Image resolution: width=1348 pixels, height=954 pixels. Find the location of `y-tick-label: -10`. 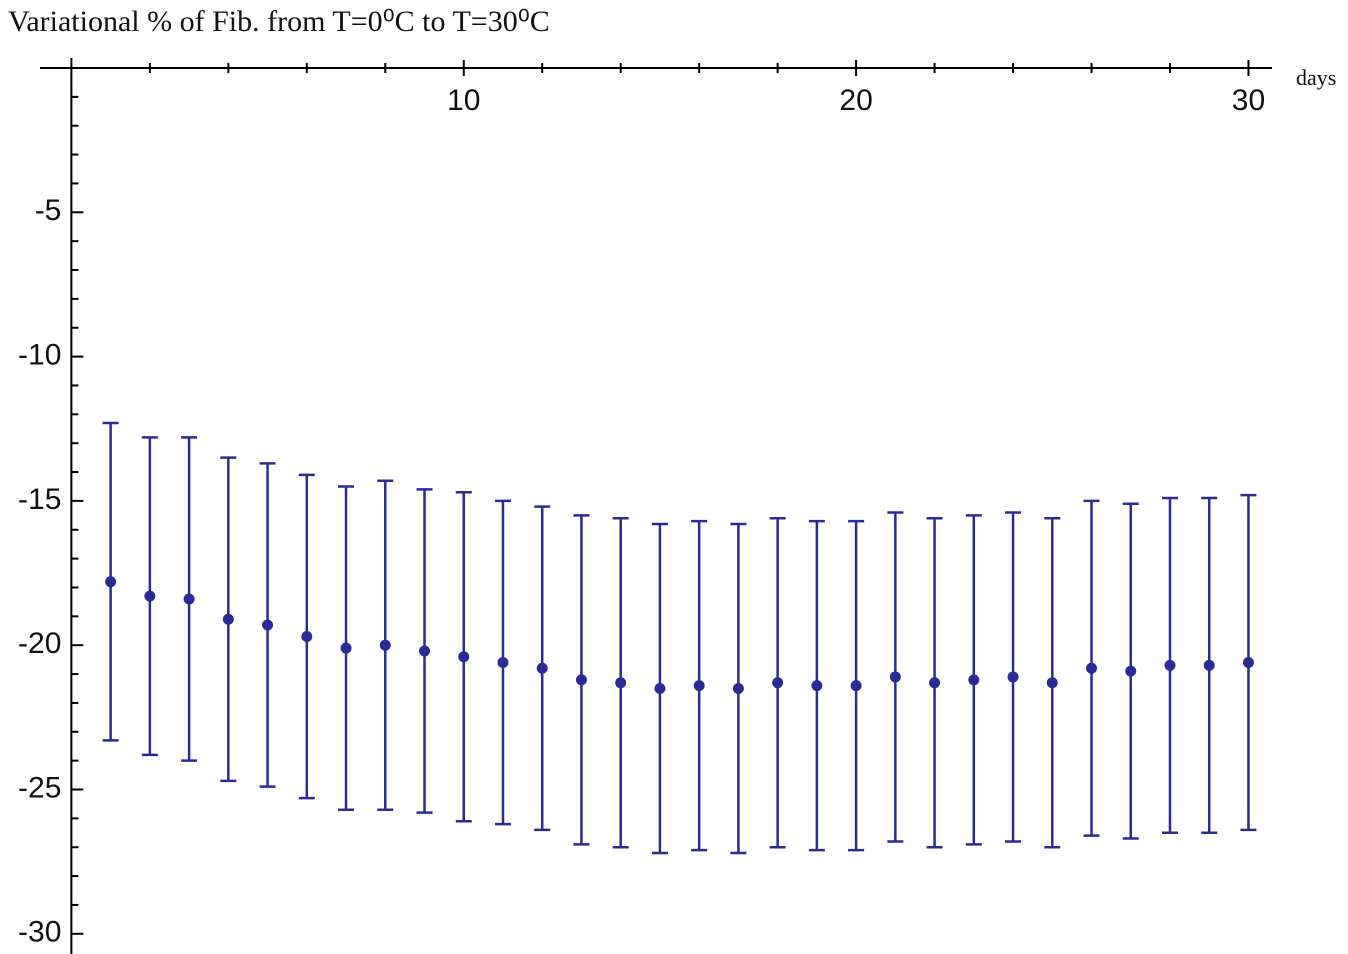

y-tick-label: -10 is located at coordinates (39, 355).